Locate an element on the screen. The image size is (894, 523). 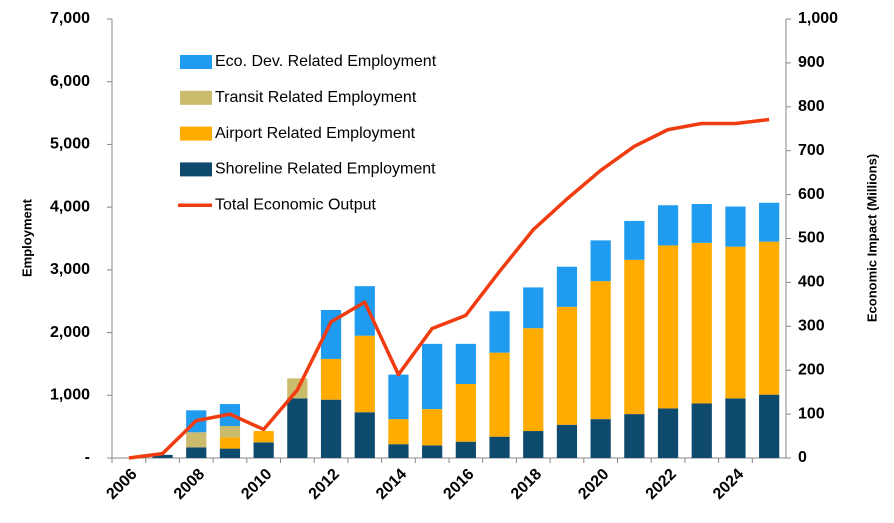
legend-label: Total Economic Output is located at coordinates (296, 204).